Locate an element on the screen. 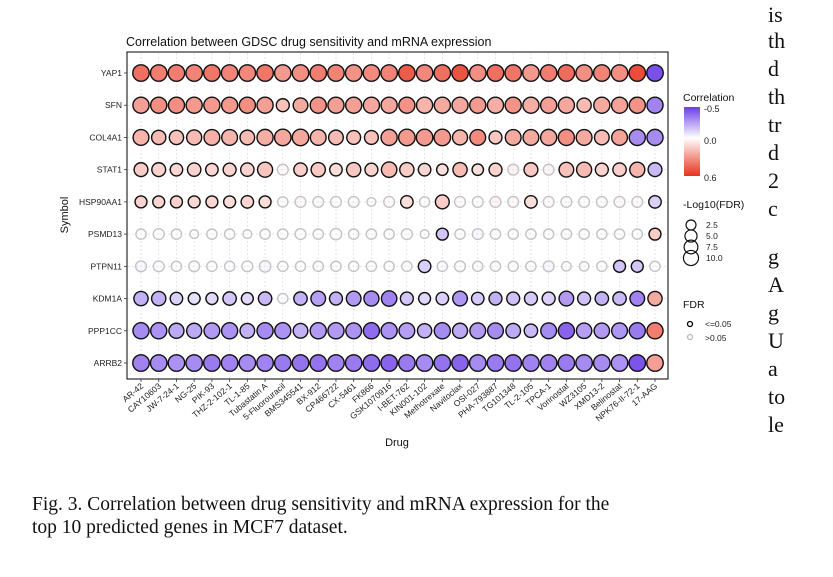 Image resolution: width=833 pixels, height=577 pixels. color-legend-tick: -0.5 is located at coordinates (712, 109).